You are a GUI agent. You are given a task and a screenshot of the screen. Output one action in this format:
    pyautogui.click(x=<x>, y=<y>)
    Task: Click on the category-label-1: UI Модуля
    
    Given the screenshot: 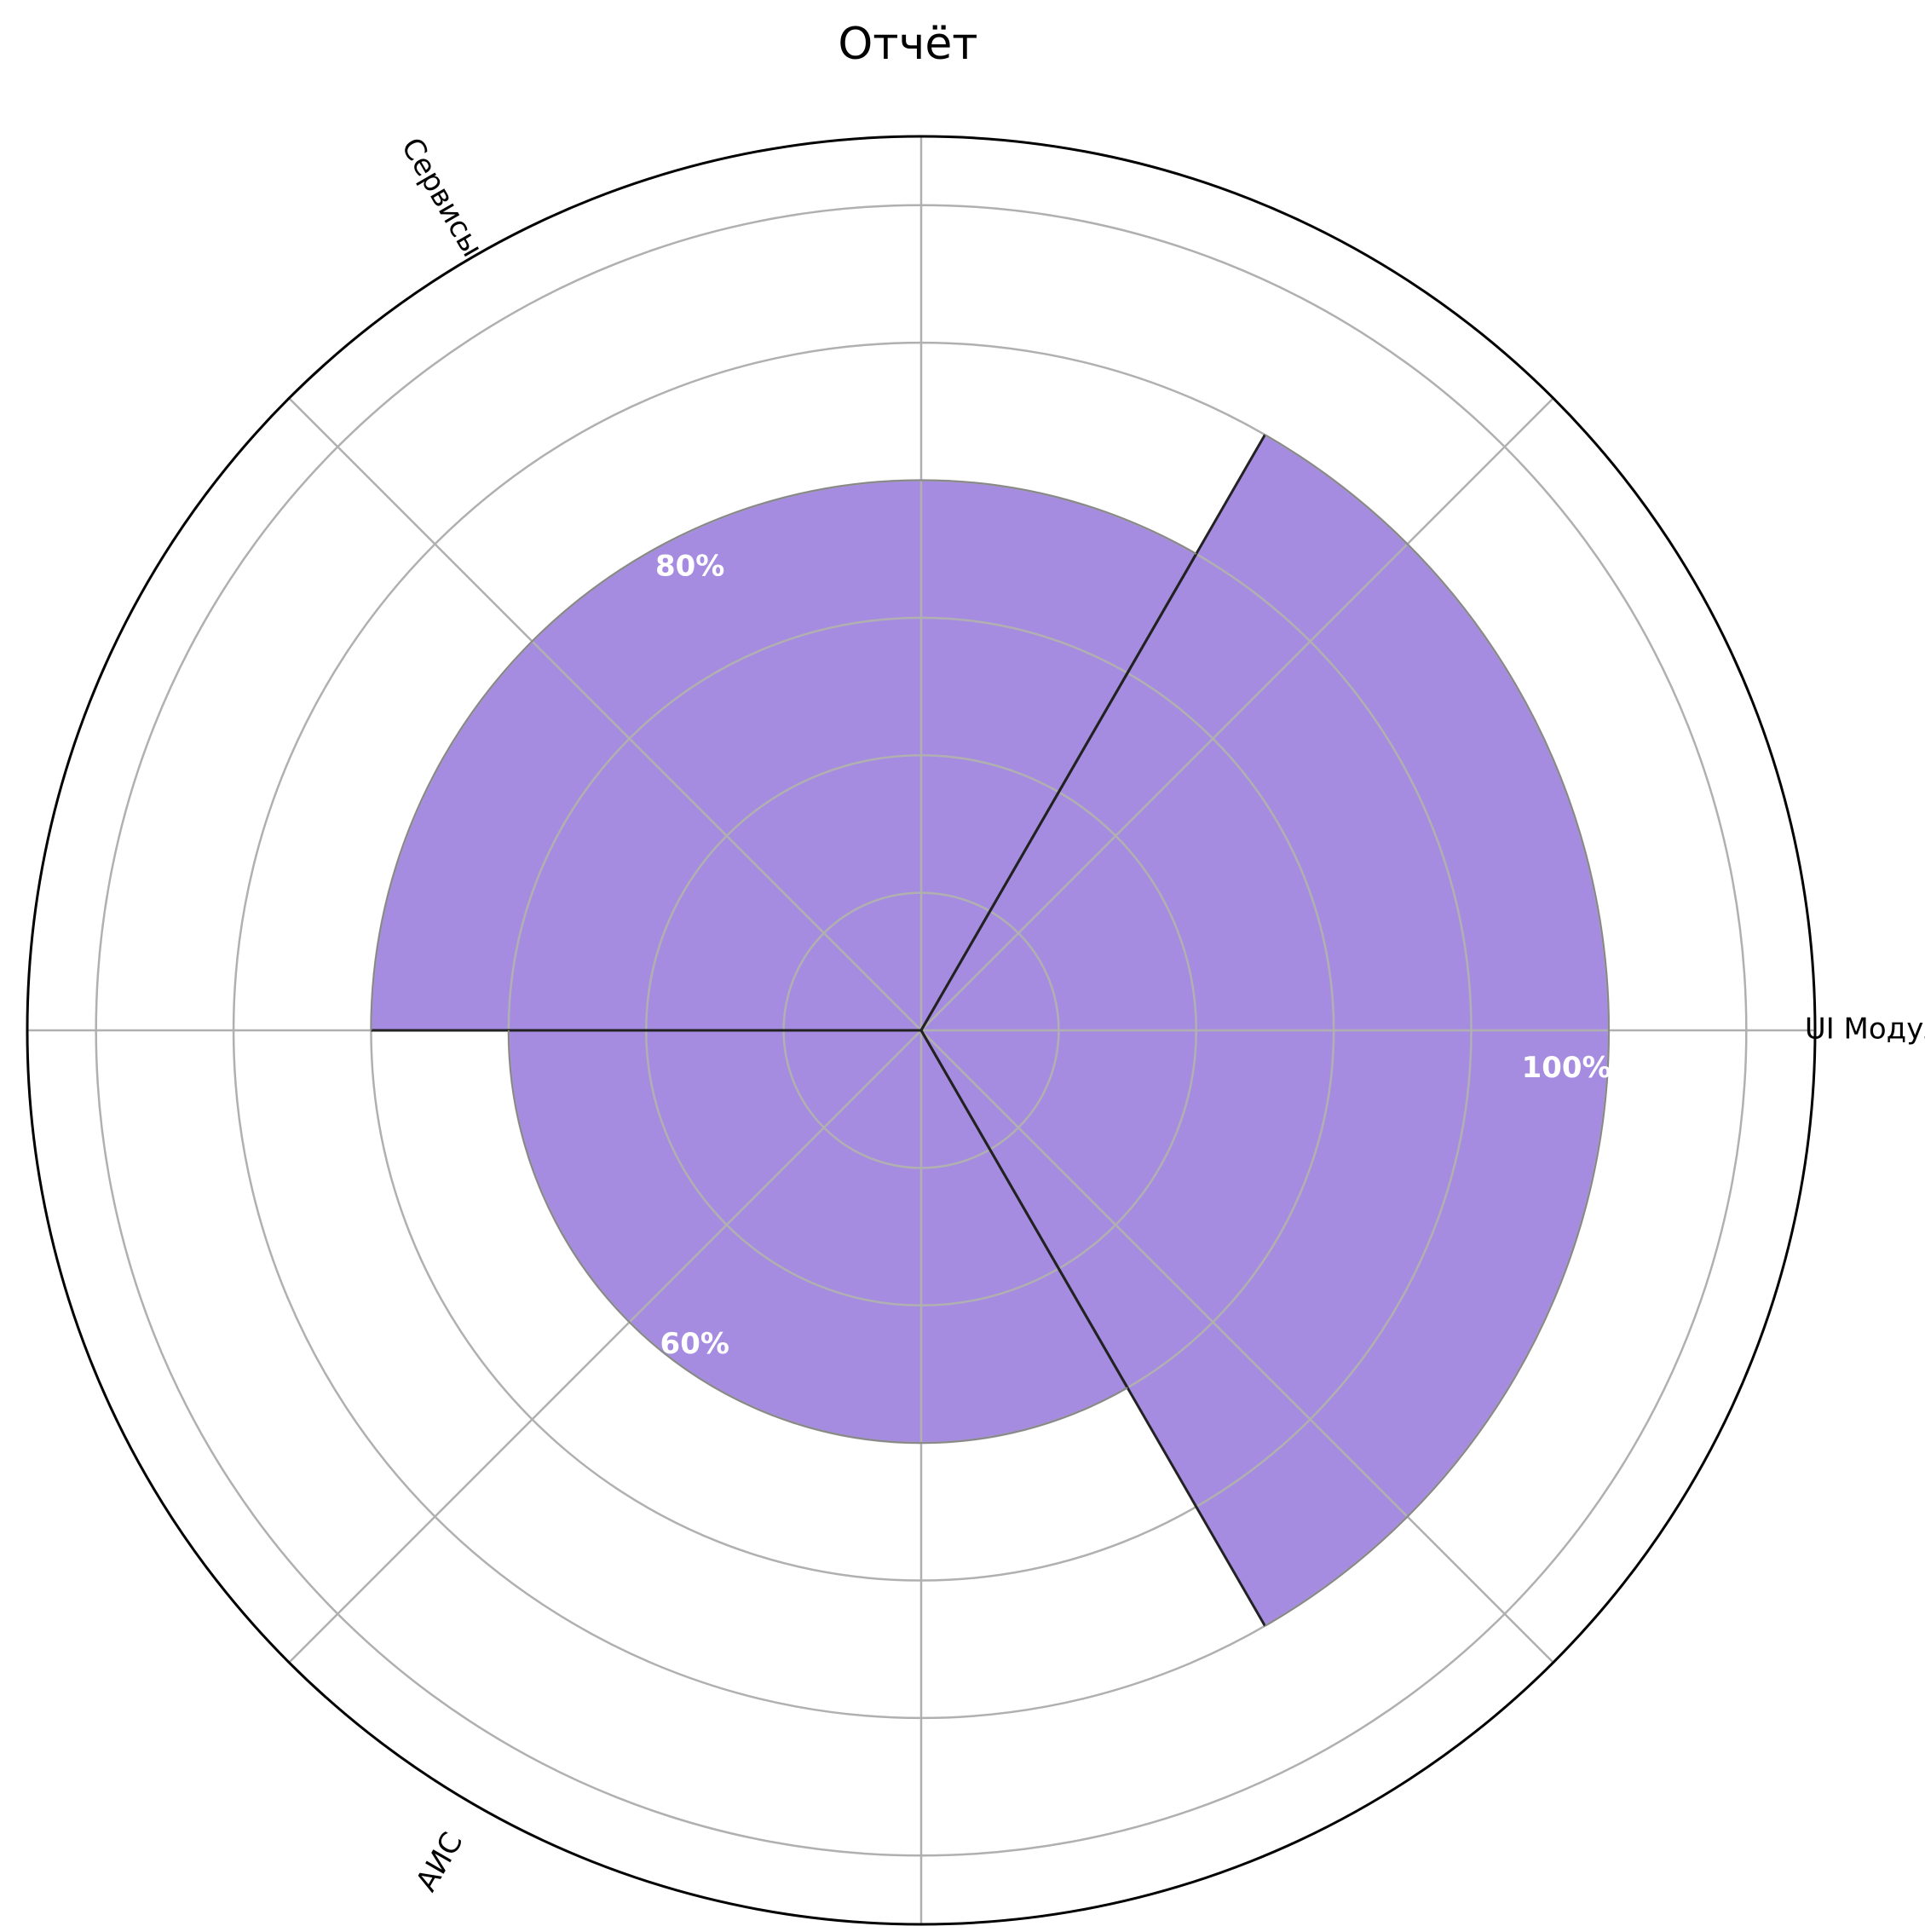 What is the action you would take?
    pyautogui.click(x=1865, y=1029)
    